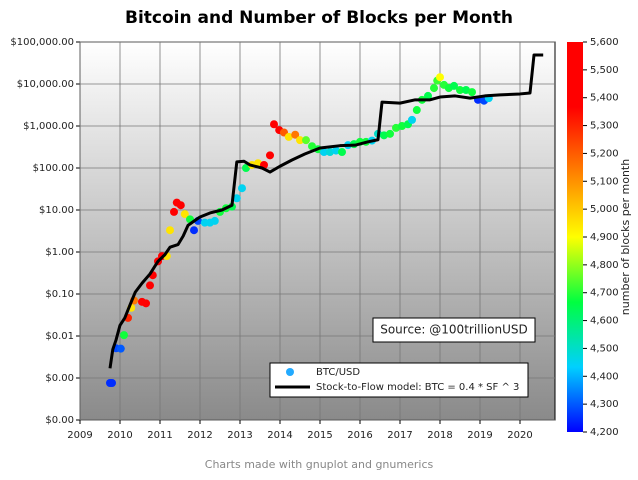 Image resolution: width=638 pixels, height=480 pixels. What do you see at coordinates (79, 435) in the screenshot?
I see `x-tick-label: 2009` at bounding box center [79, 435].